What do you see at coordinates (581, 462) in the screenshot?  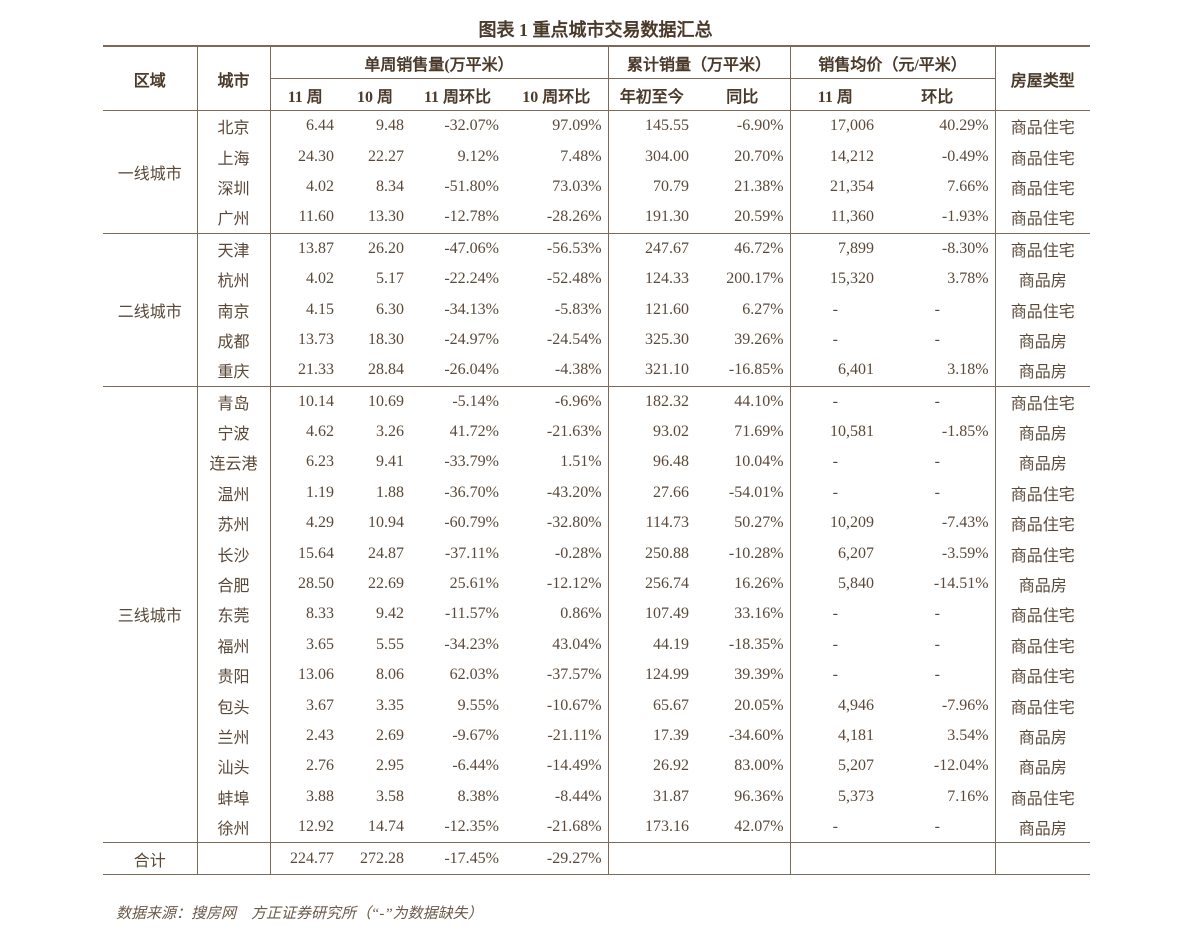 I see `value-cell: 1.51%` at bounding box center [581, 462].